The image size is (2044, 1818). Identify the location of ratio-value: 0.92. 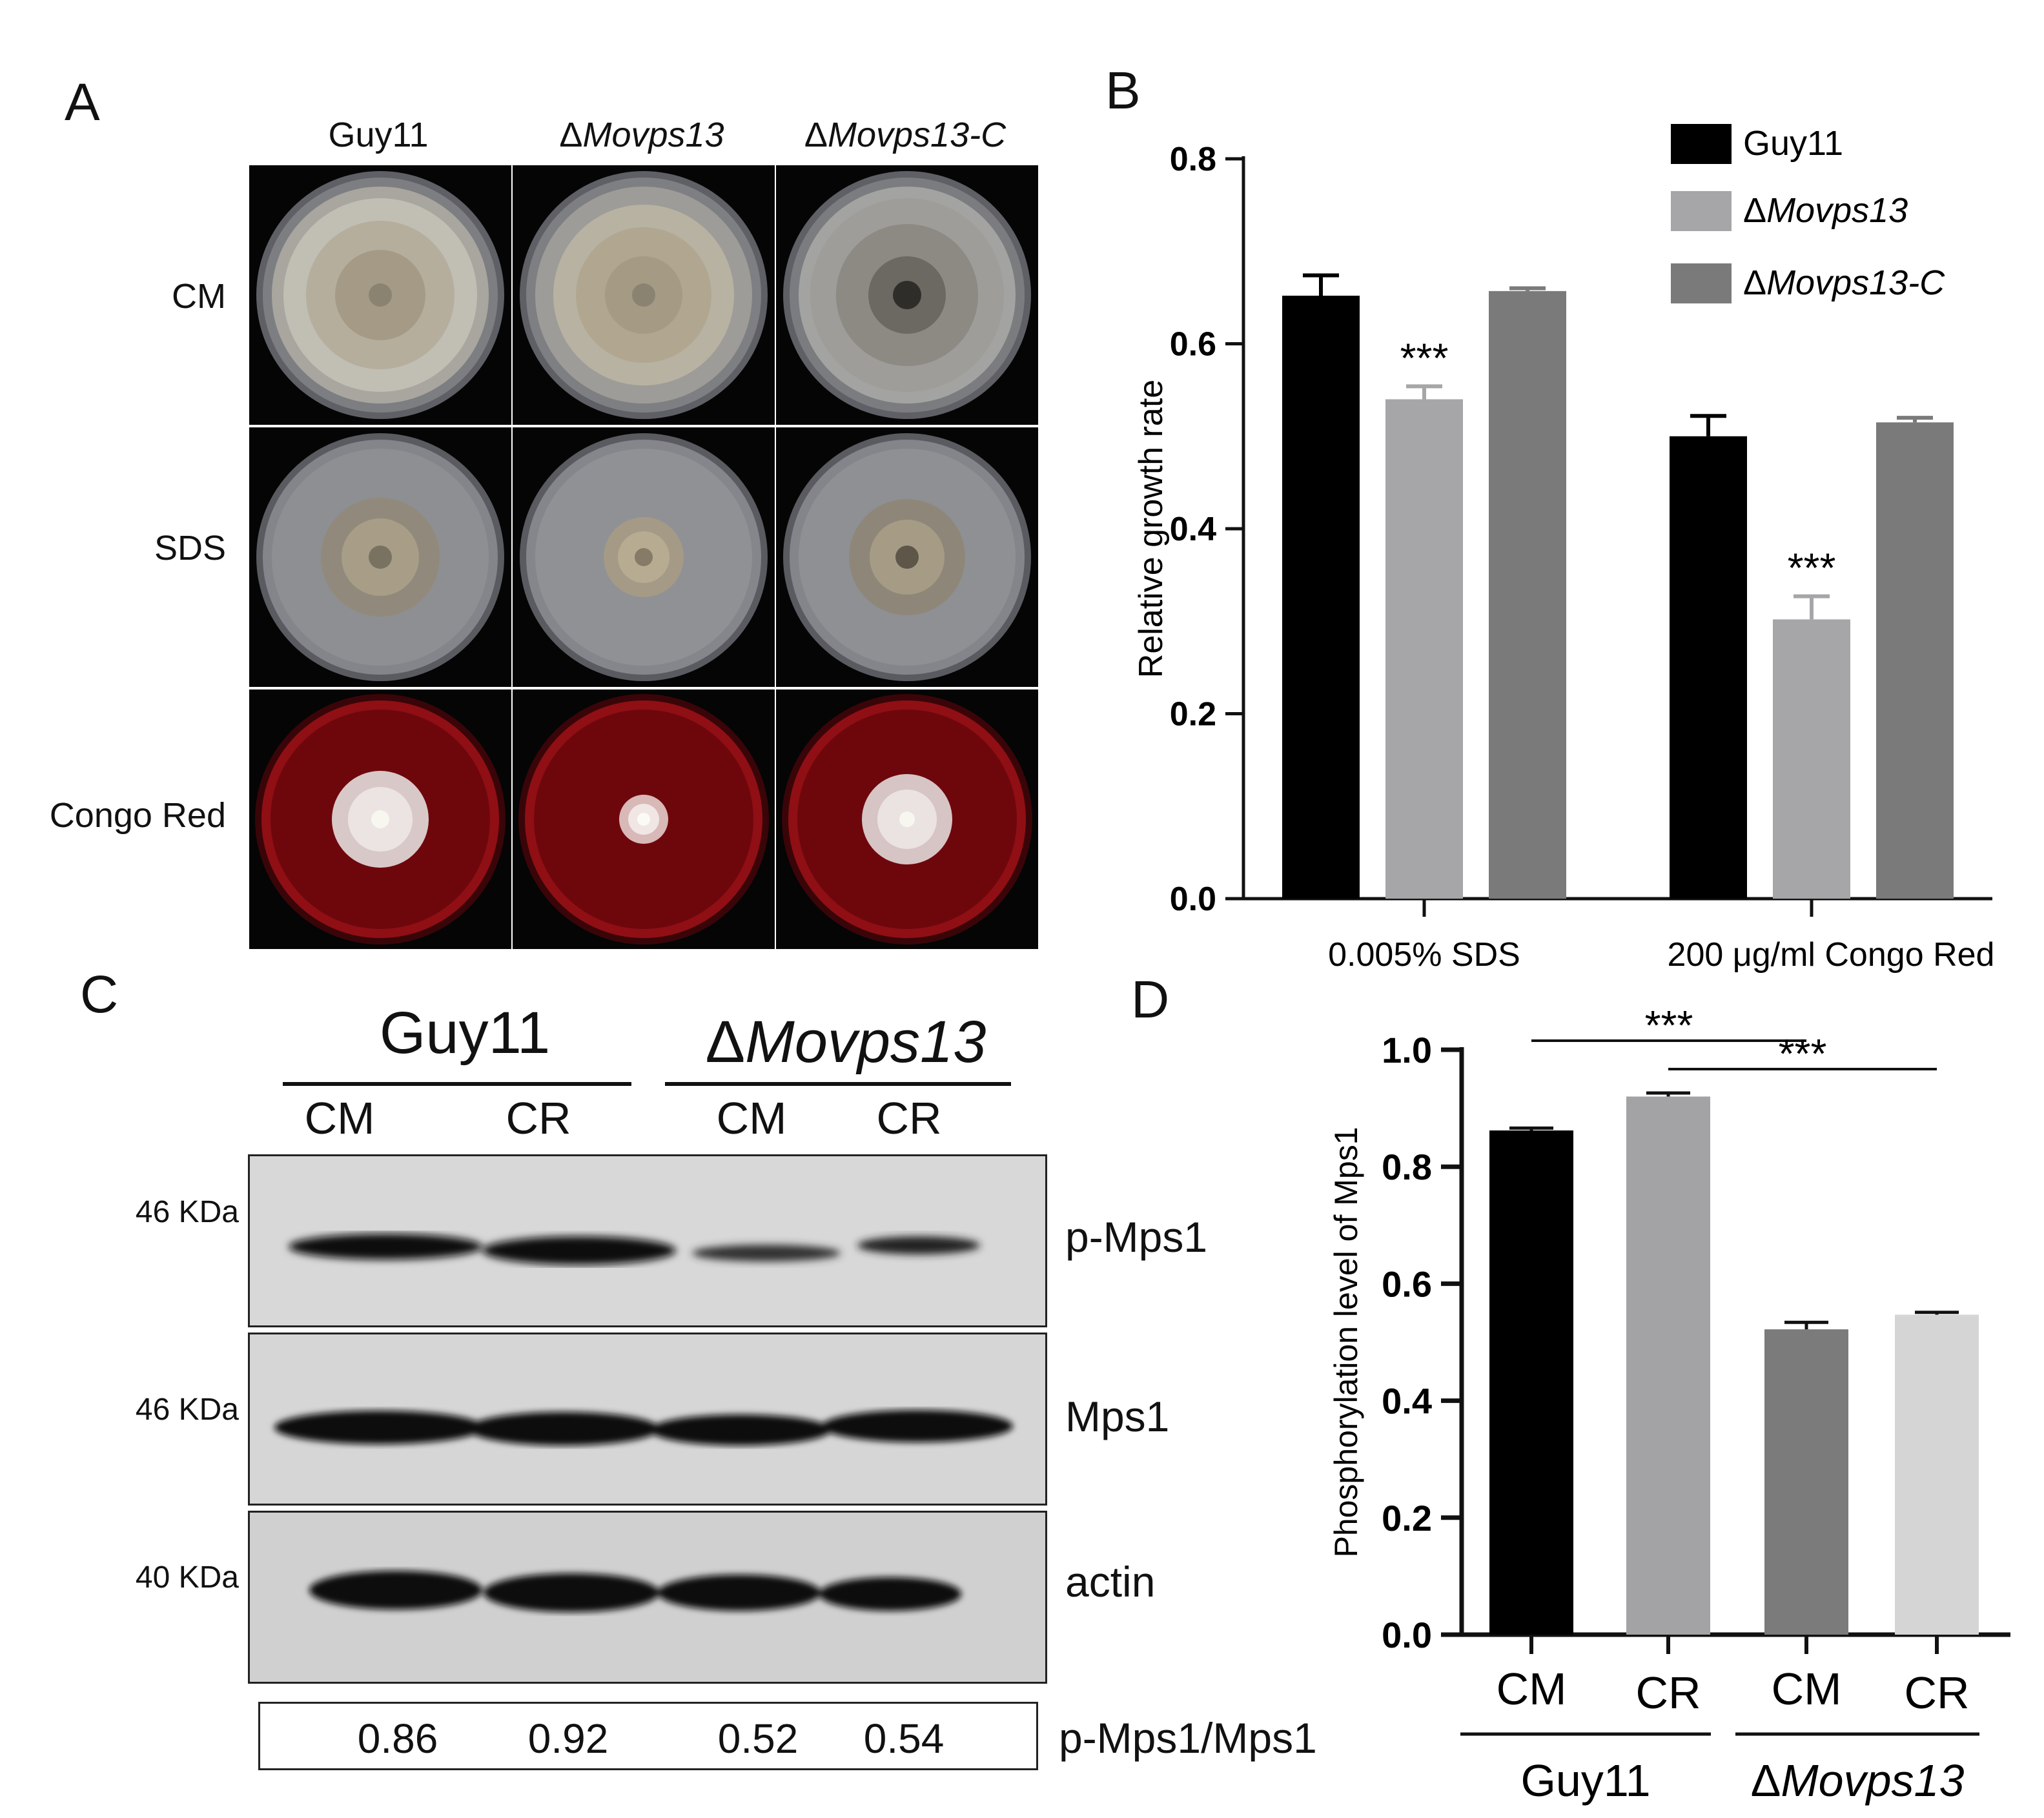
(568, 1738).